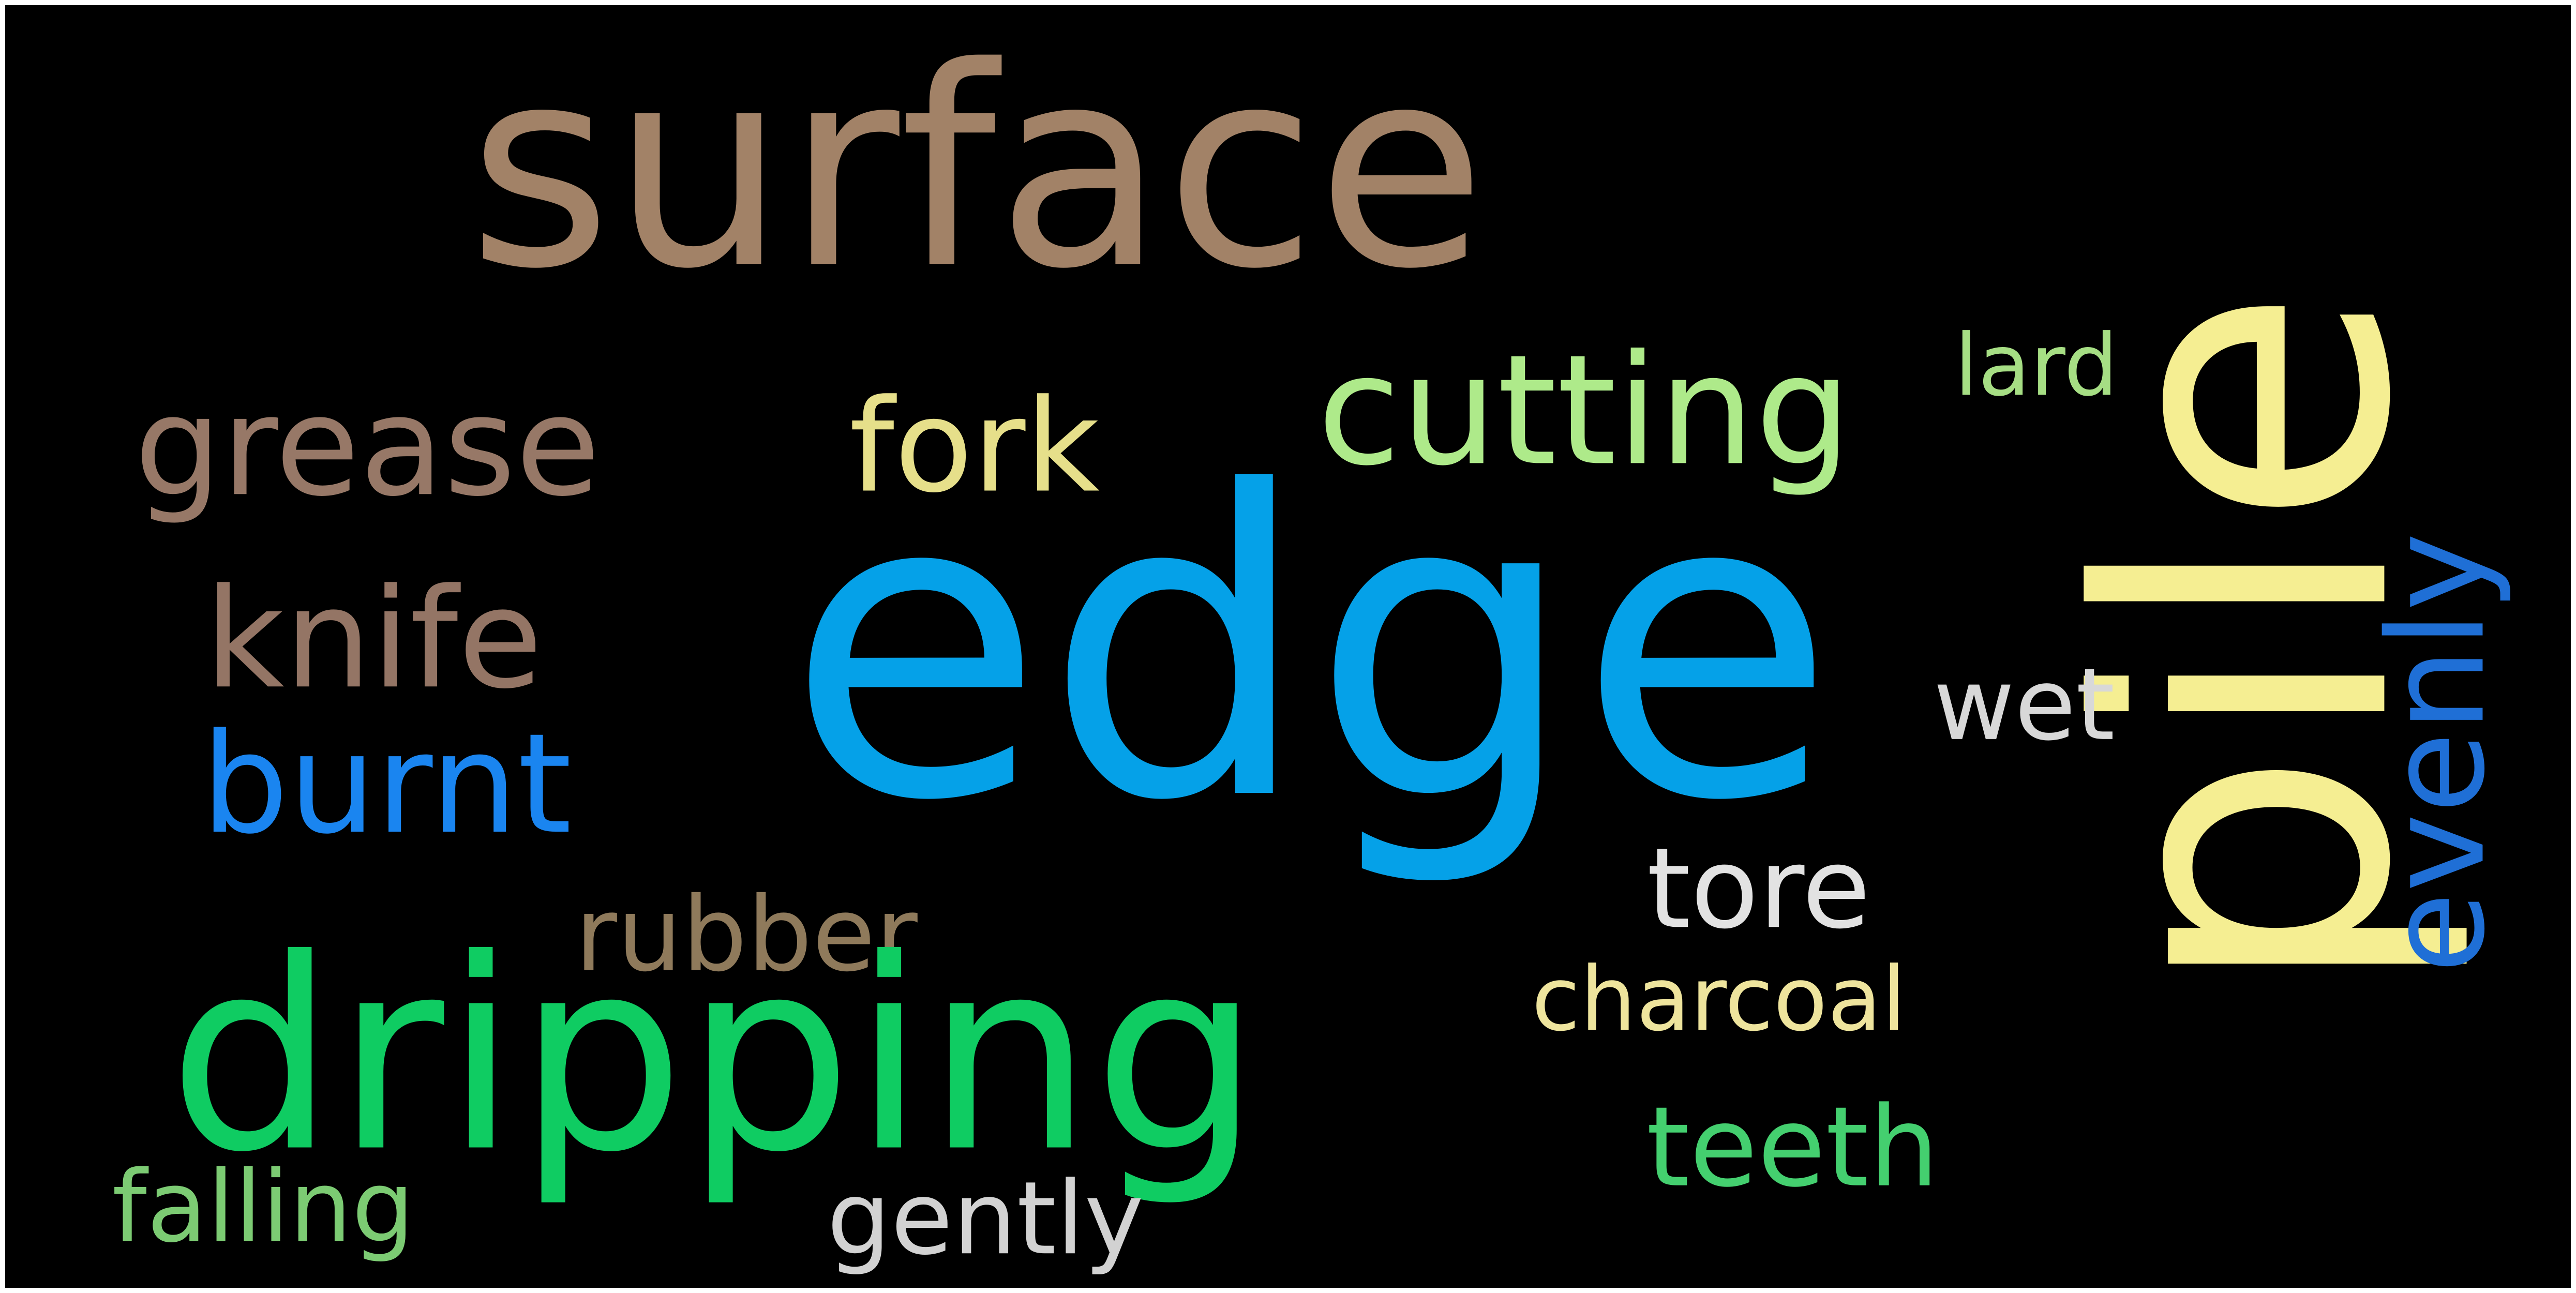 The image size is (2576, 1293). What do you see at coordinates (746, 934) in the screenshot?
I see `word-rubber: rubber` at bounding box center [746, 934].